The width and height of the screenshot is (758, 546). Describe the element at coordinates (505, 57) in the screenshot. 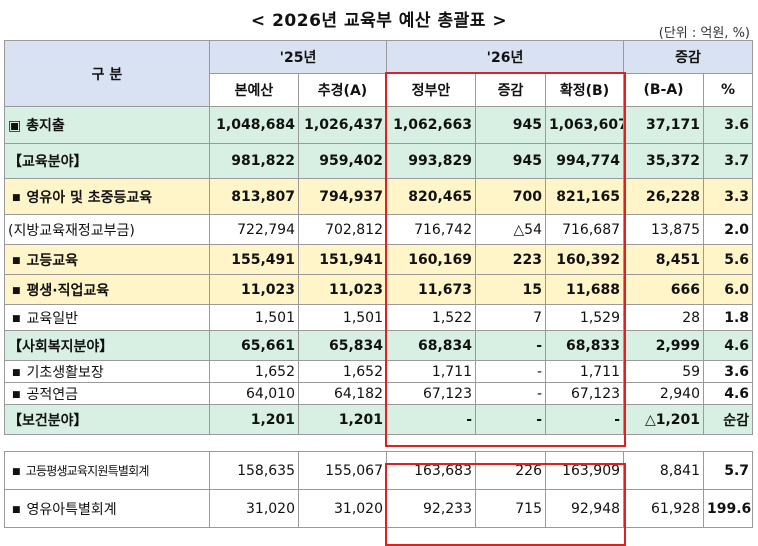

I see `header-2026: '26년` at that location.